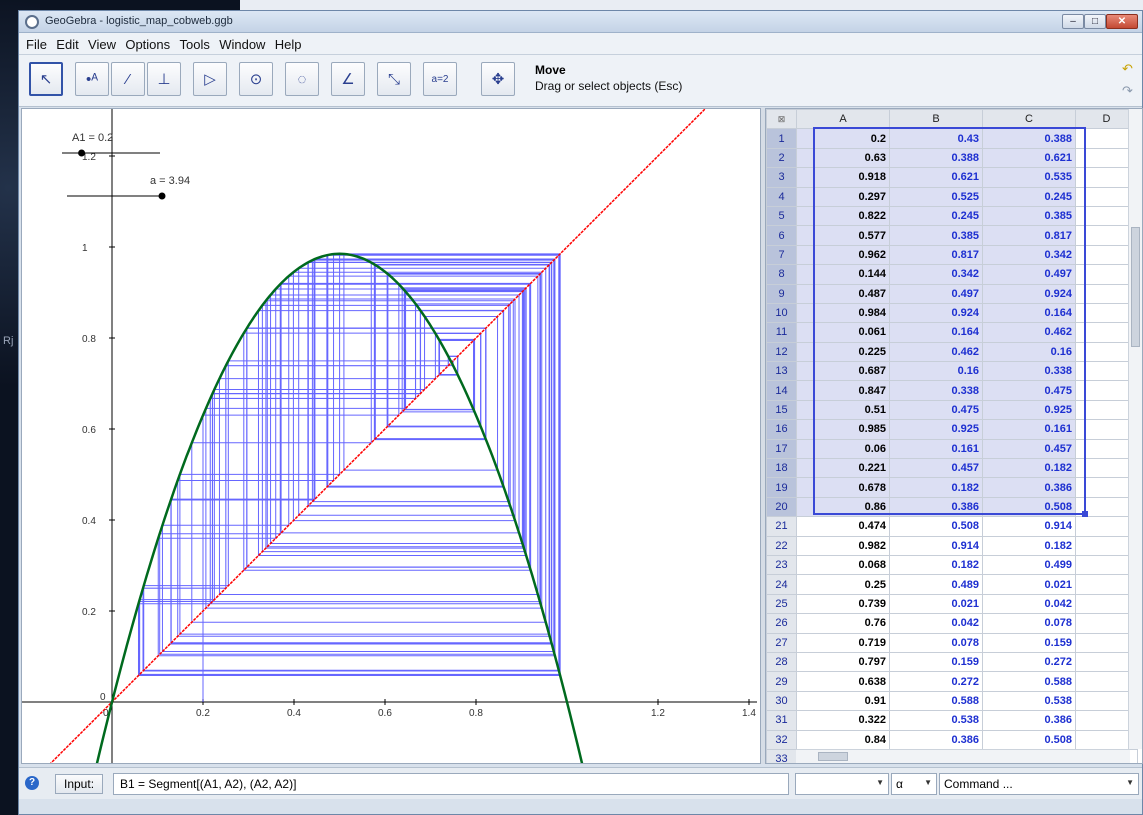 The width and height of the screenshot is (1143, 815). I want to click on row-header: 11, so click(781, 332).